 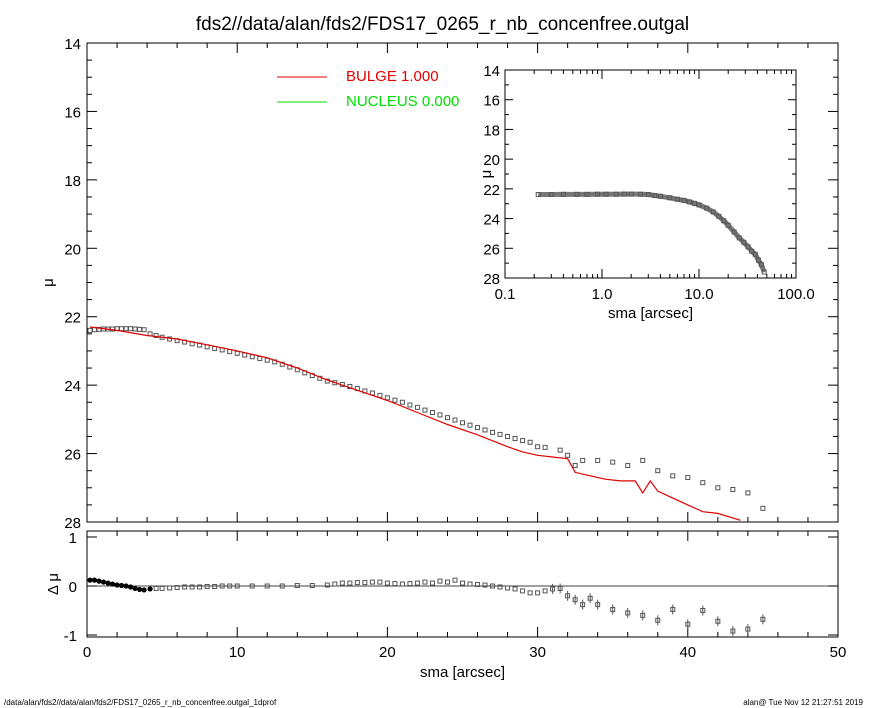 What do you see at coordinates (803, 702) in the screenshot?
I see `footer-timestamp: alan@ Tue Nov 12 21:27:51 2019` at bounding box center [803, 702].